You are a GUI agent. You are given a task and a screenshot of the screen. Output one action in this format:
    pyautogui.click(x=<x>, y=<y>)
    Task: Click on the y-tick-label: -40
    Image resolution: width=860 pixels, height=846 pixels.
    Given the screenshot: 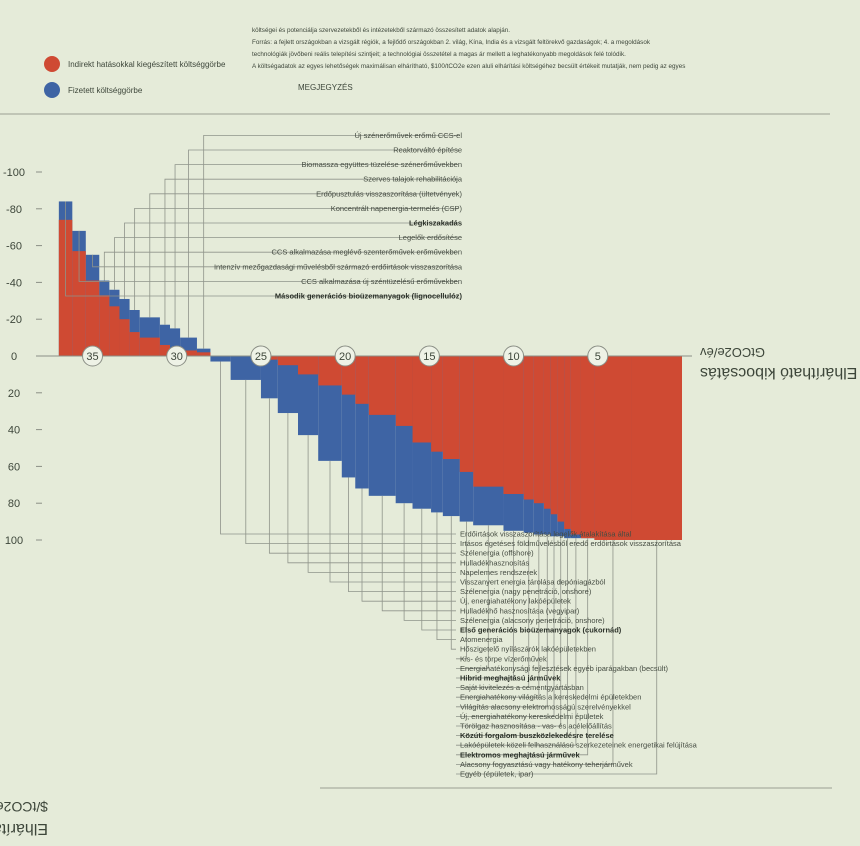 What is the action you would take?
    pyautogui.click(x=14, y=283)
    